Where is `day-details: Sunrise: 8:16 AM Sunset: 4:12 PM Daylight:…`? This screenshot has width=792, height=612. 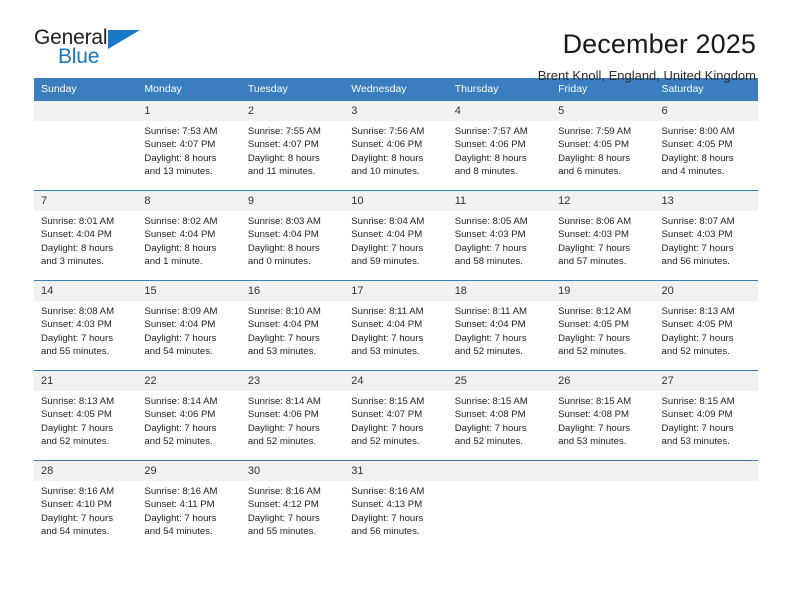
day-details: Sunrise: 8:16 AM Sunset: 4:12 PM Daylight:… is located at coordinates (292, 510).